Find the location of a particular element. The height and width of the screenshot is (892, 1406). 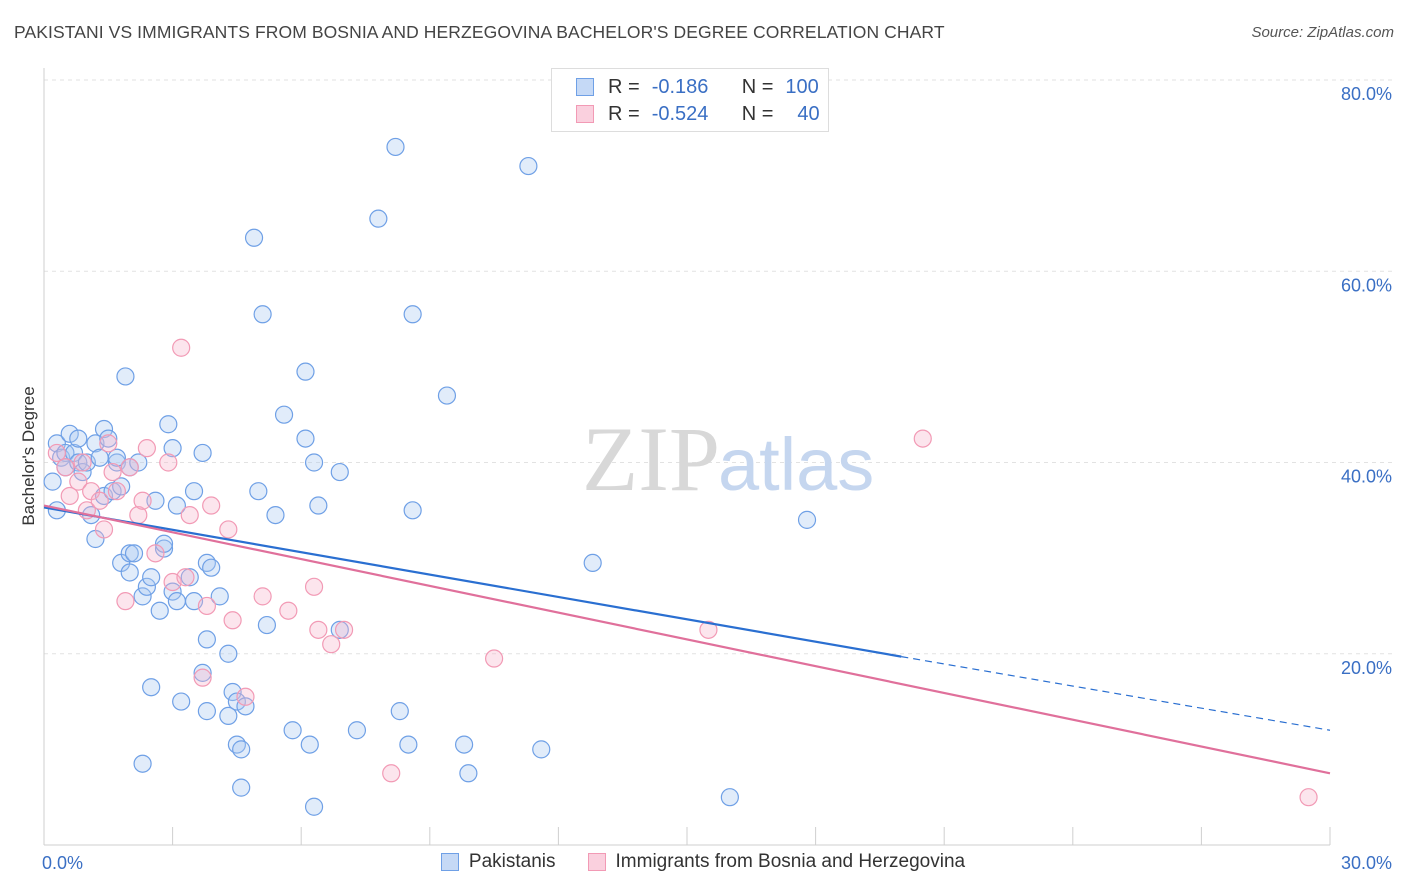

trend-line-pakistanis-extension is located at coordinates (1116, 693).